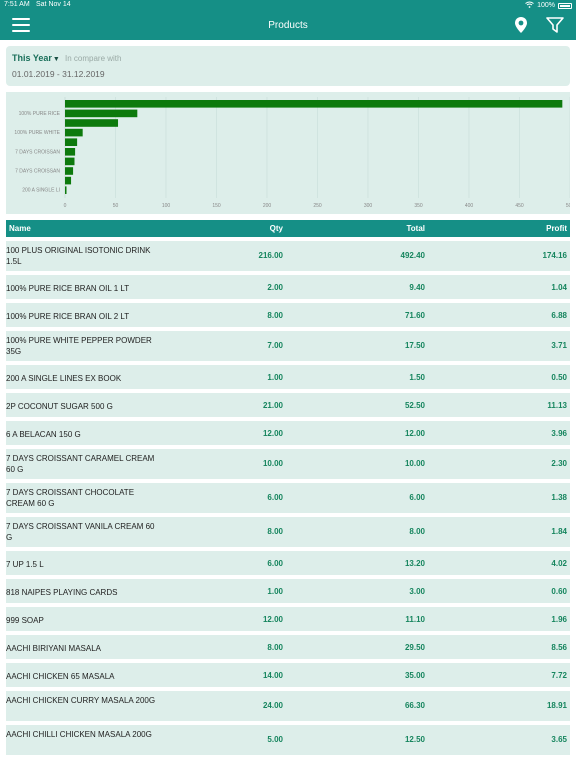 The width and height of the screenshot is (576, 768). I want to click on profit-value: 1.38, so click(559, 497).